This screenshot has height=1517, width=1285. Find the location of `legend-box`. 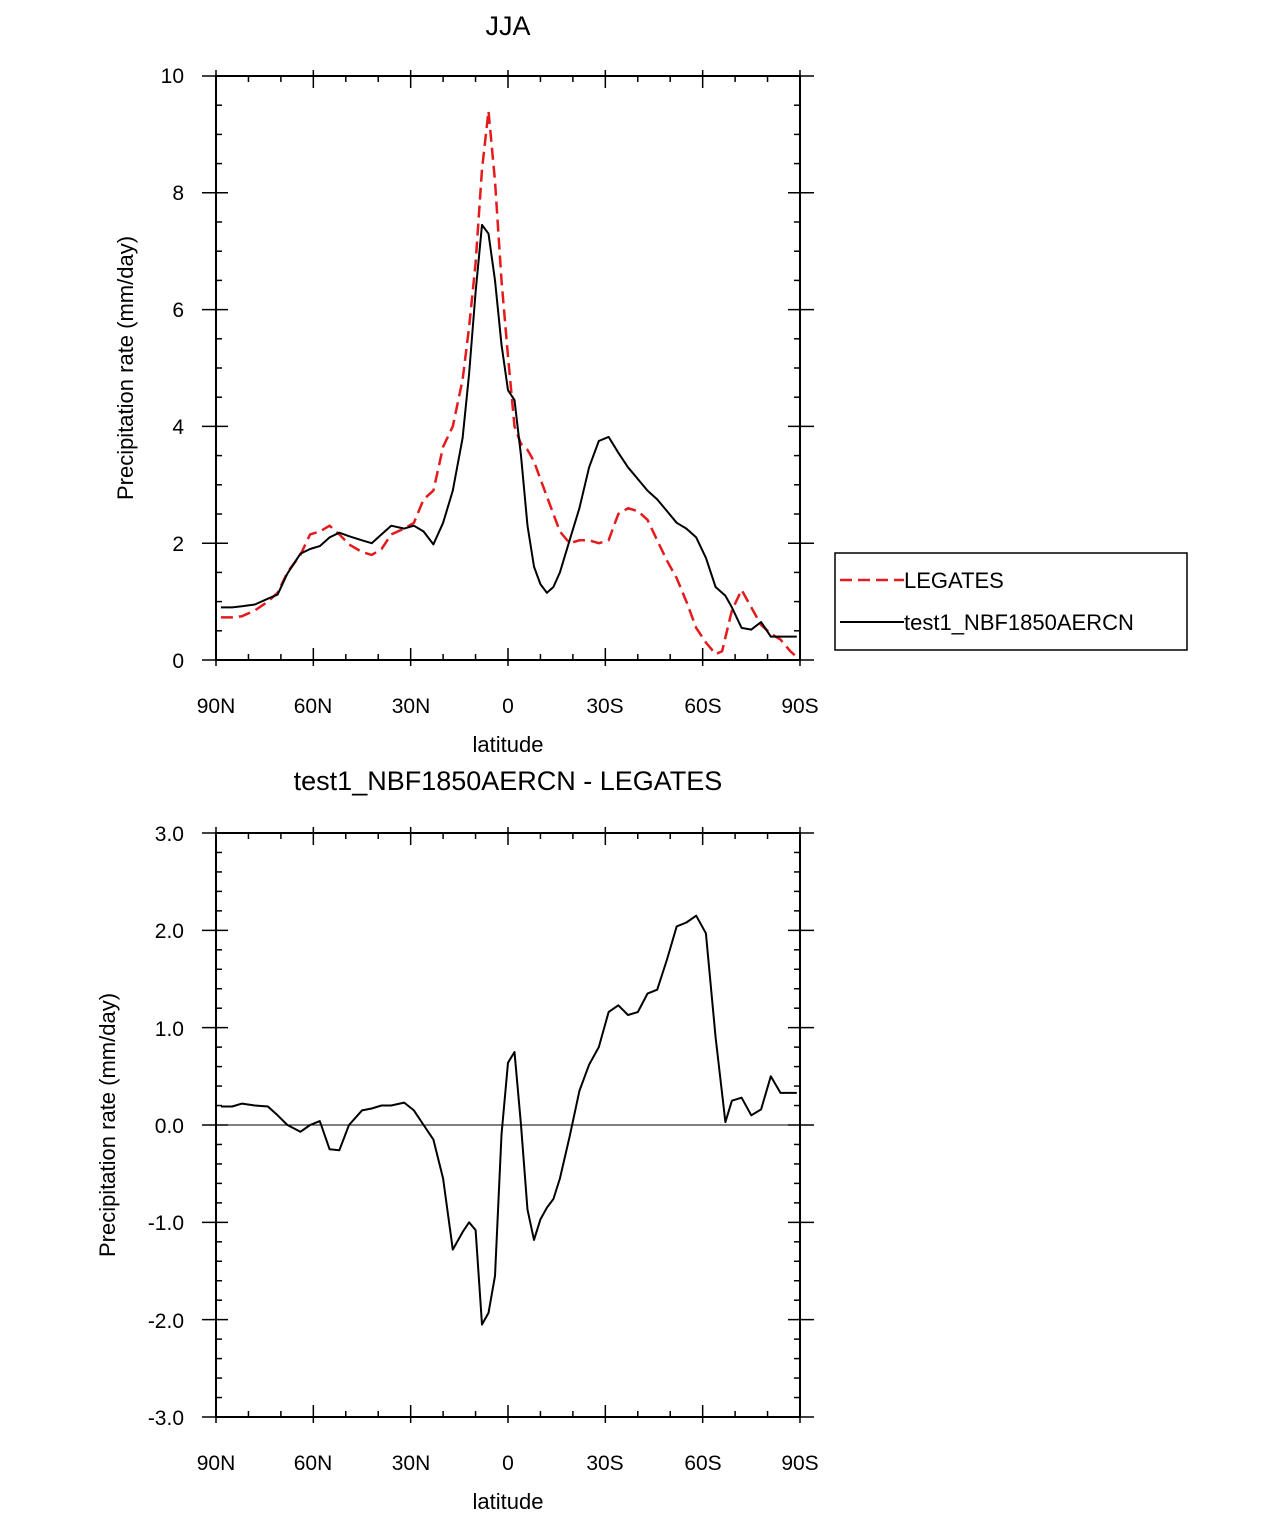

legend-box is located at coordinates (1011, 601).